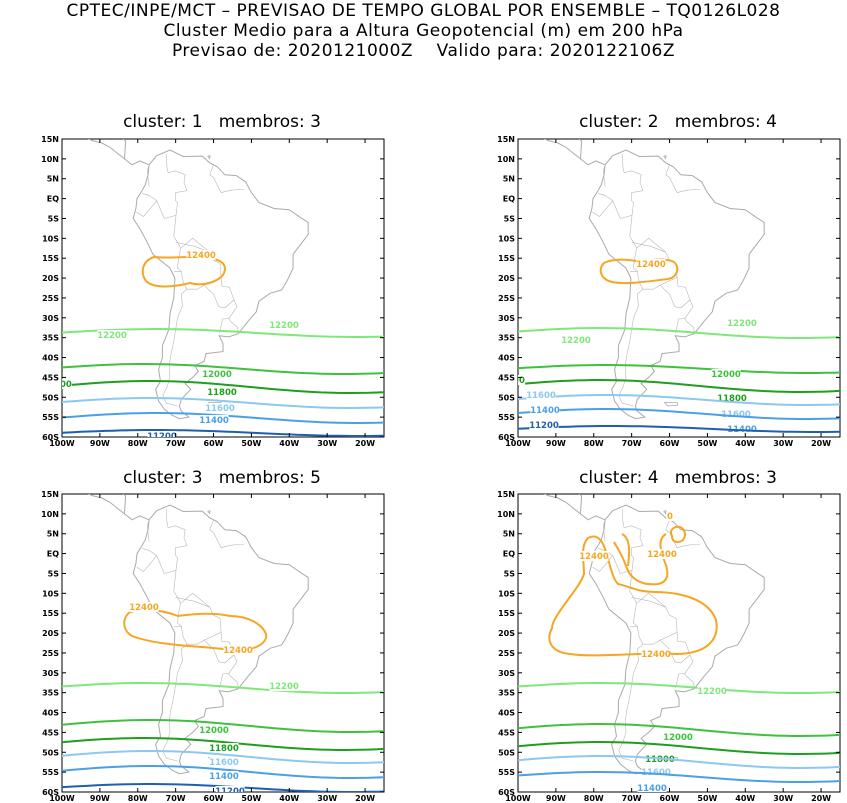 The height and width of the screenshot is (803, 847). I want to click on contour-label-11800: 1800, so click(60, 385).